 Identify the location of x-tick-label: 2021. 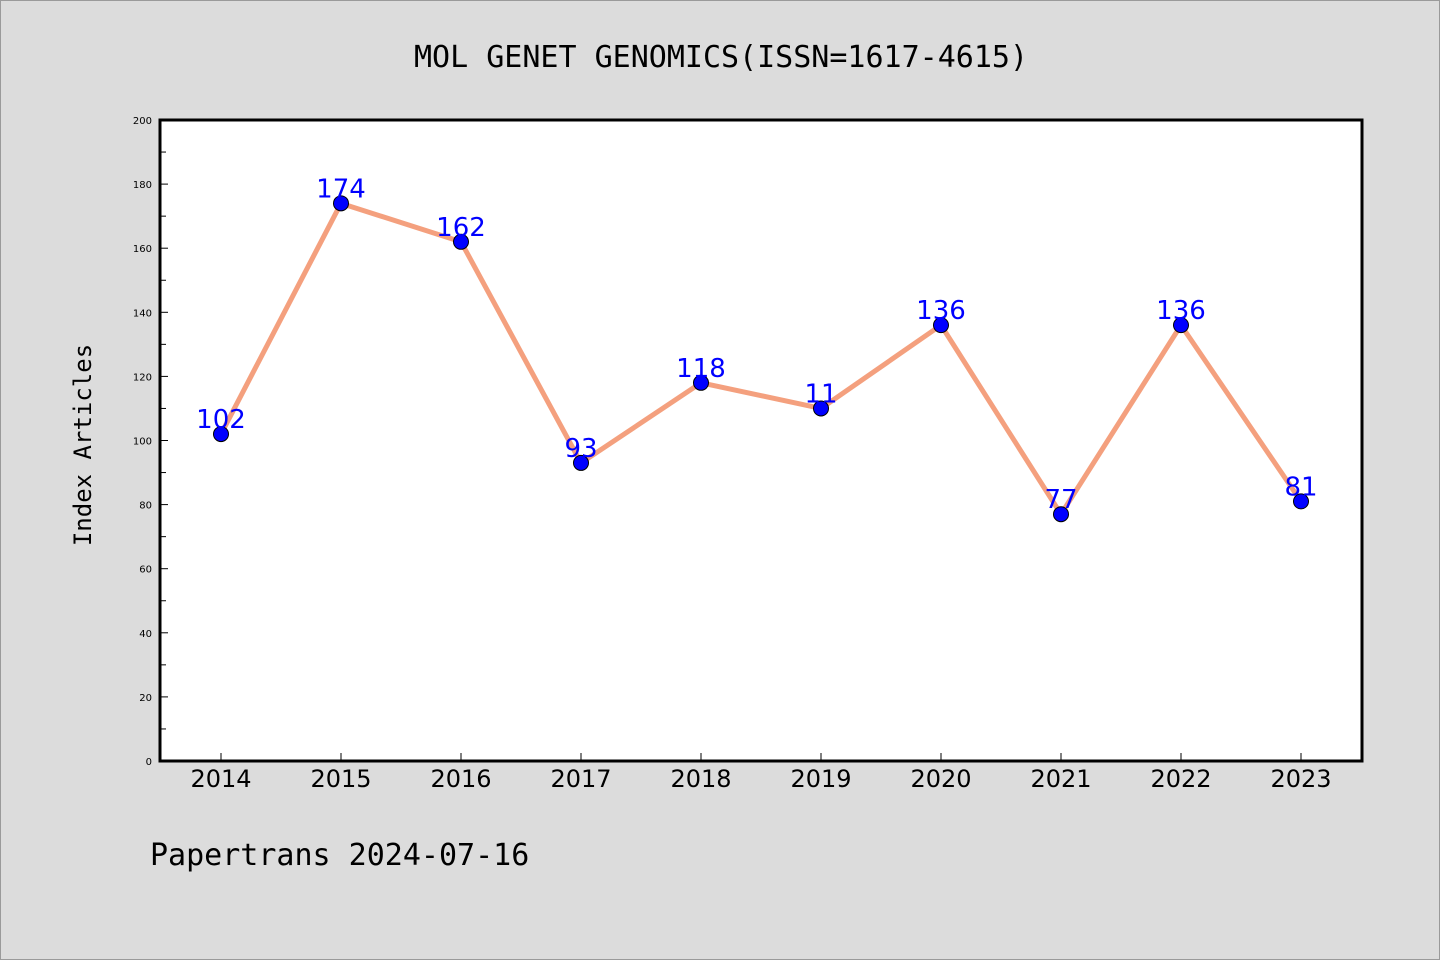
(1060, 779).